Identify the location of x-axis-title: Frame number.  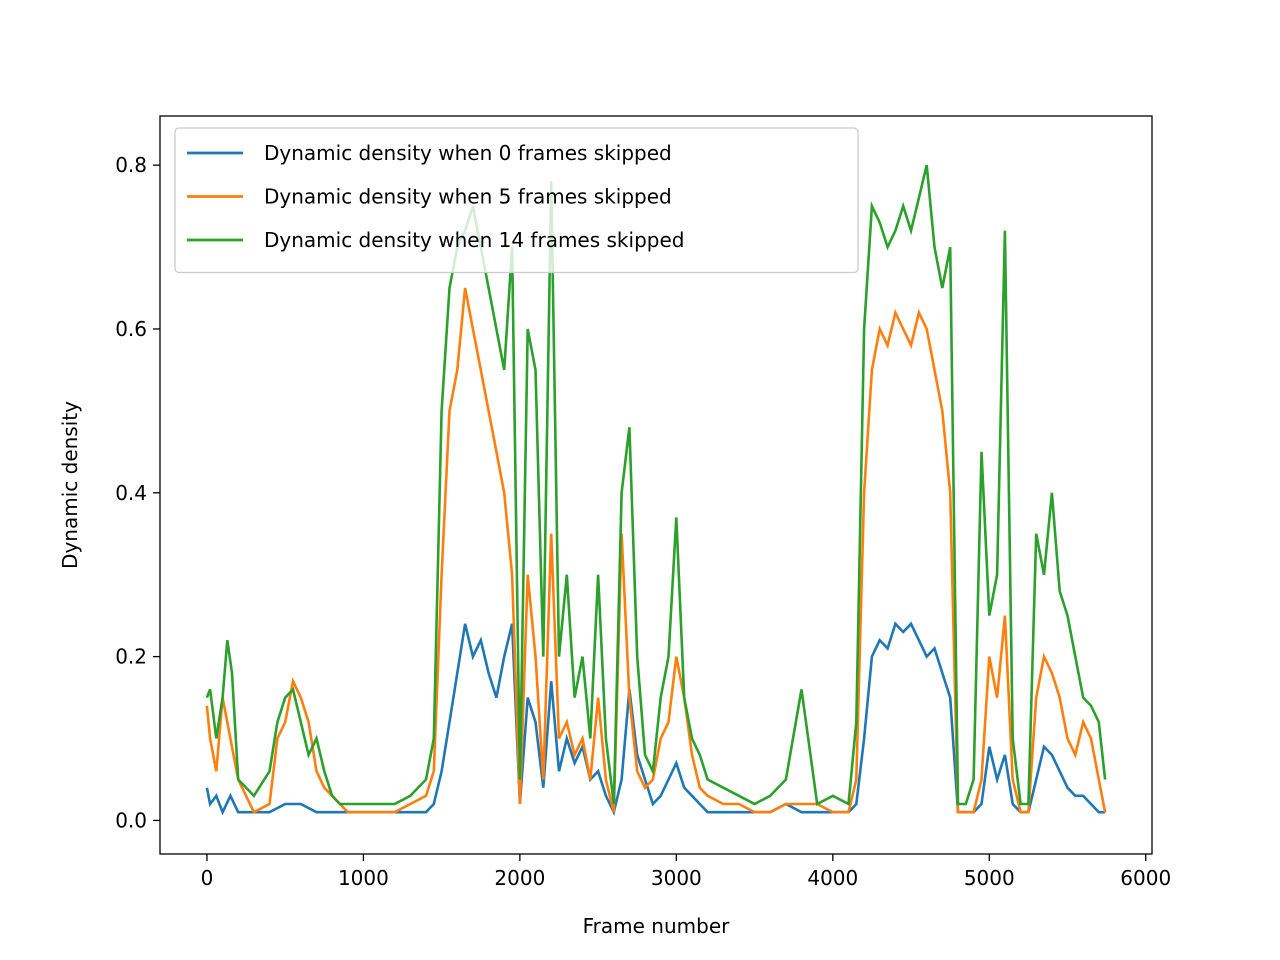
(657, 926).